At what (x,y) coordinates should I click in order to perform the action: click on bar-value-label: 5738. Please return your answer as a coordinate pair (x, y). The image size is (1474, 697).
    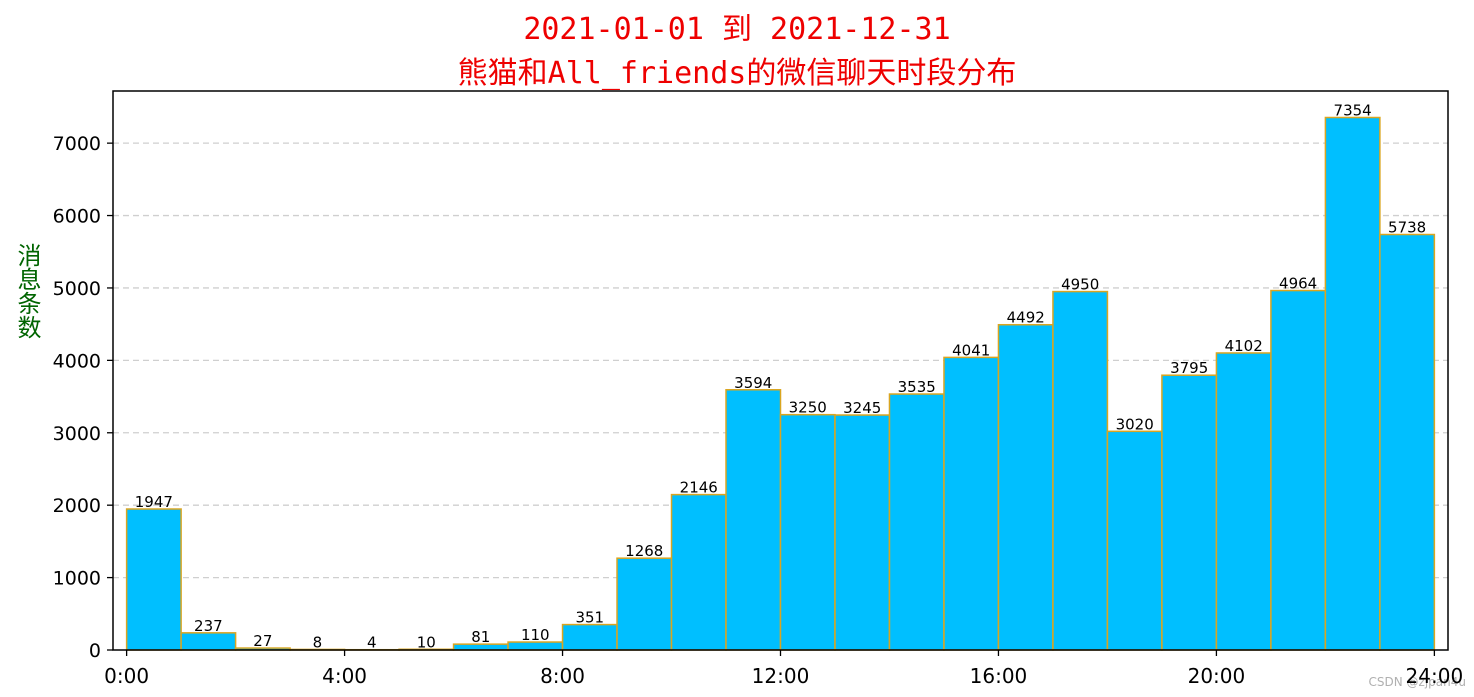
    Looking at the image, I should click on (1407, 228).